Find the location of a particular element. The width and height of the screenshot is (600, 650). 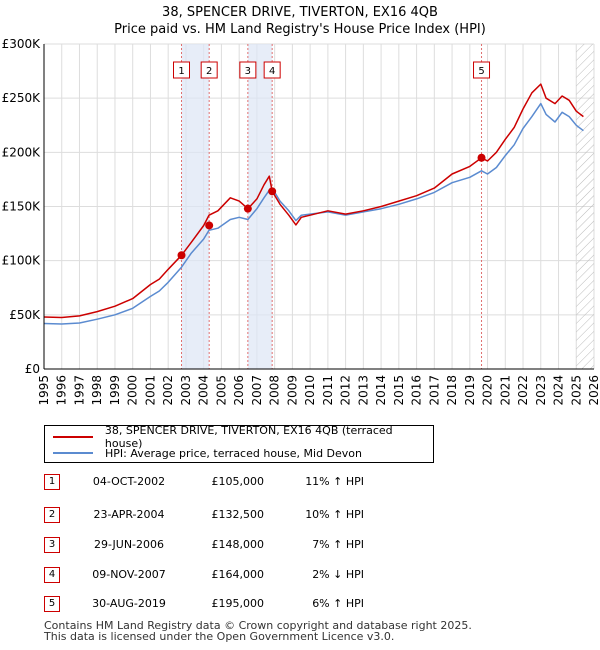

sale-number-badge: 5 is located at coordinates (52, 604).